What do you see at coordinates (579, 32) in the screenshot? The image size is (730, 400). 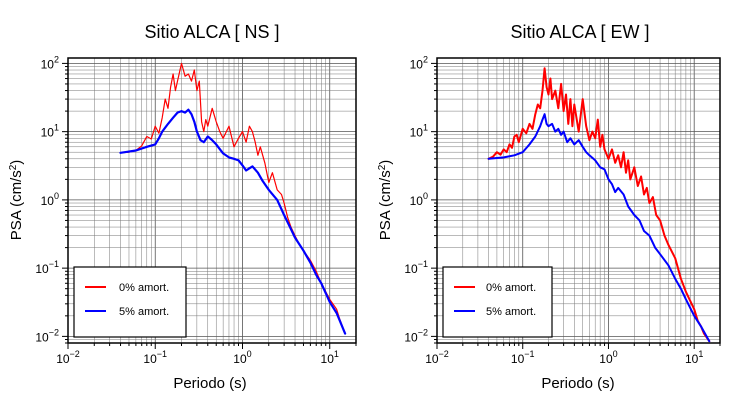 I see `chart-title: Sitio ALCA [ EW ]` at bounding box center [579, 32].